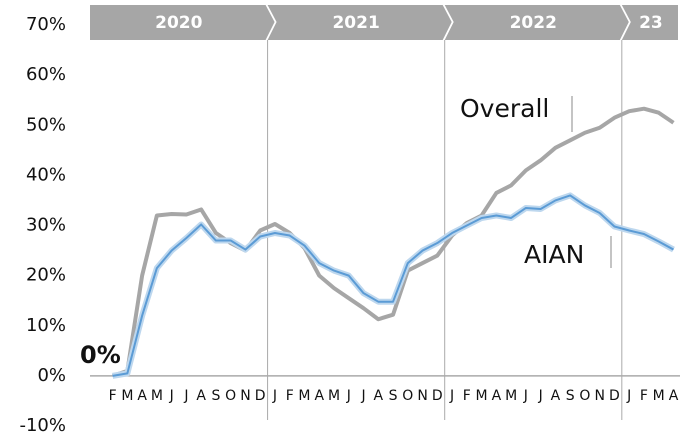 This screenshot has width=687, height=439. What do you see at coordinates (355, 23) in the screenshot?
I see `year-label: 2021` at bounding box center [355, 23].